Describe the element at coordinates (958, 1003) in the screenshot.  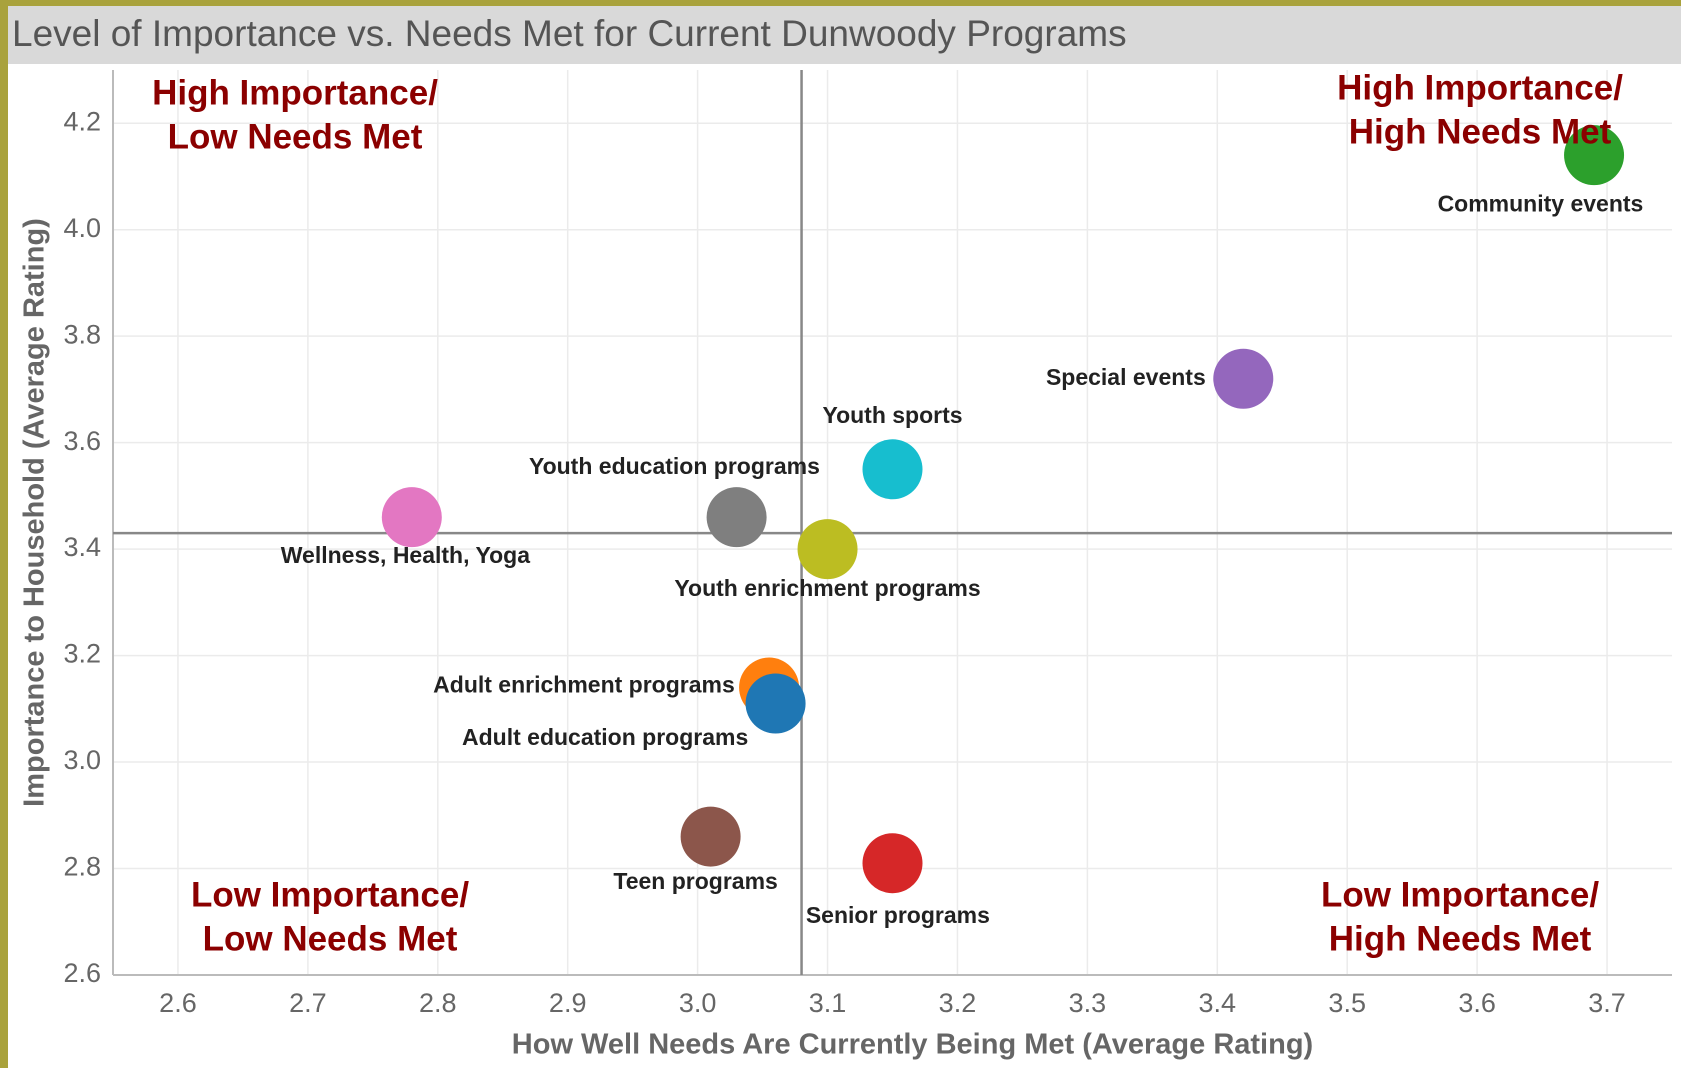
I see `x-tick-label: 3.2` at that location.